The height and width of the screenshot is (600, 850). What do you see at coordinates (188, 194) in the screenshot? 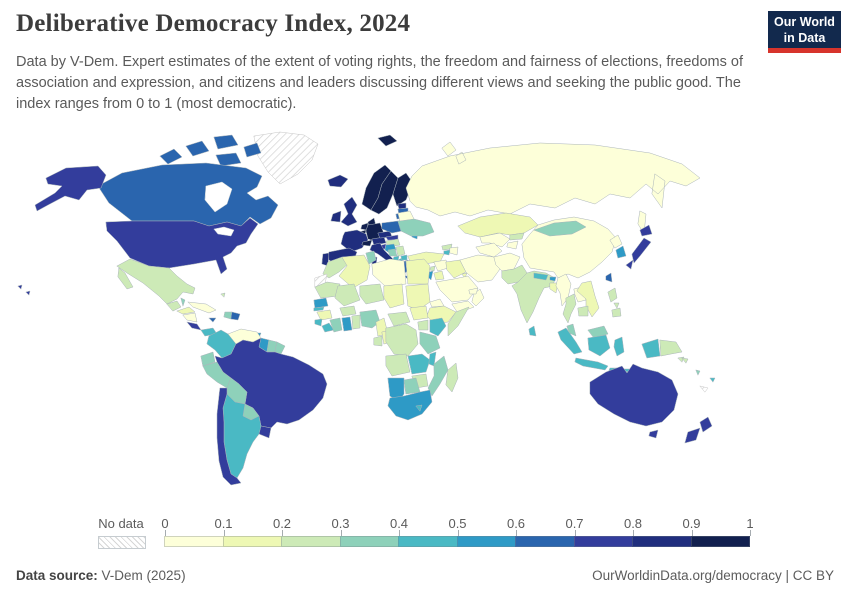
I see `country-canada` at bounding box center [188, 194].